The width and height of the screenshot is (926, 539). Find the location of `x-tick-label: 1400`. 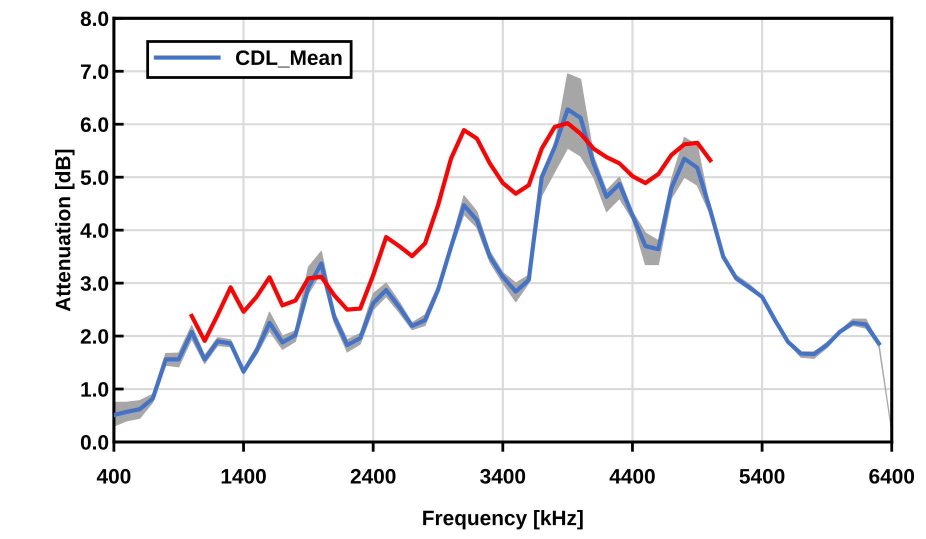

x-tick-label: 1400 is located at coordinates (244, 476).